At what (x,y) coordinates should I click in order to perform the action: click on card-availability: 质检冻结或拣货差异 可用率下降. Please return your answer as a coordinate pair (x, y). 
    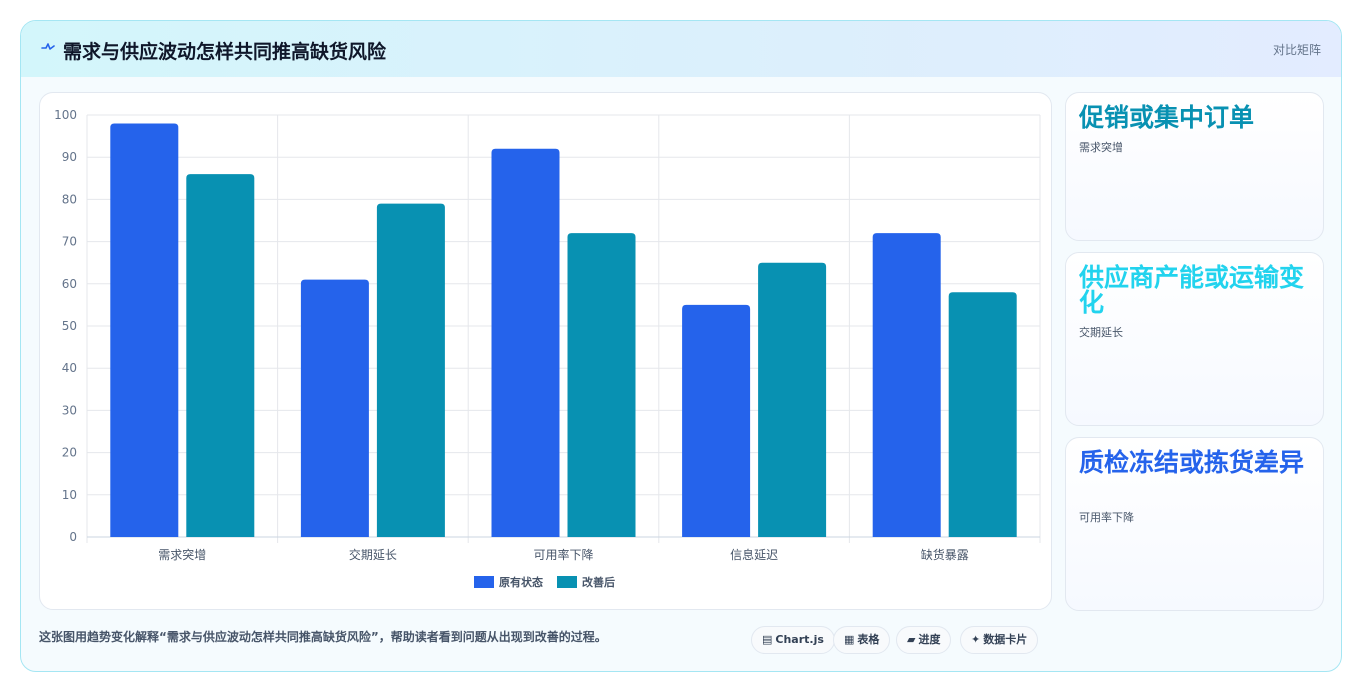
    Looking at the image, I should click on (1194, 524).